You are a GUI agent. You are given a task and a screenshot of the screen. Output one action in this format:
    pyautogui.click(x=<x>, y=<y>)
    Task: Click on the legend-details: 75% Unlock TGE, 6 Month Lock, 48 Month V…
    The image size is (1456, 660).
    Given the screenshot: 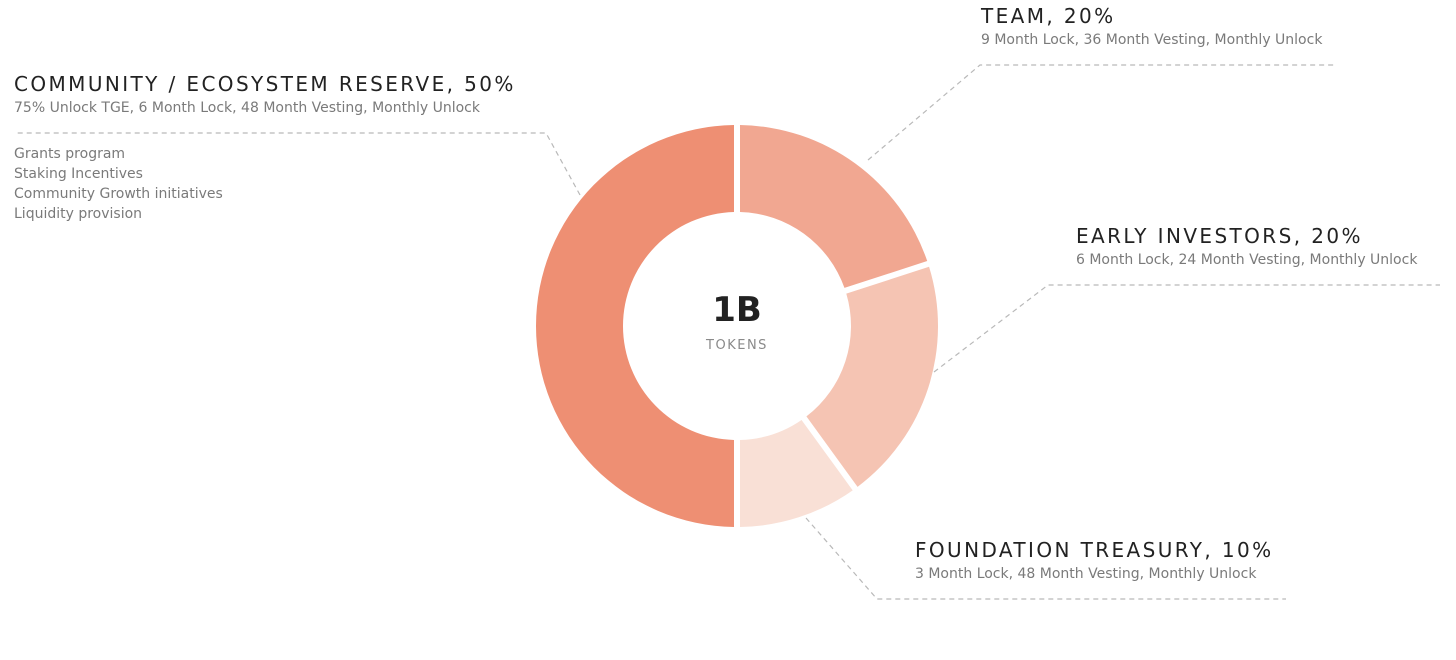 What is the action you would take?
    pyautogui.click(x=247, y=108)
    